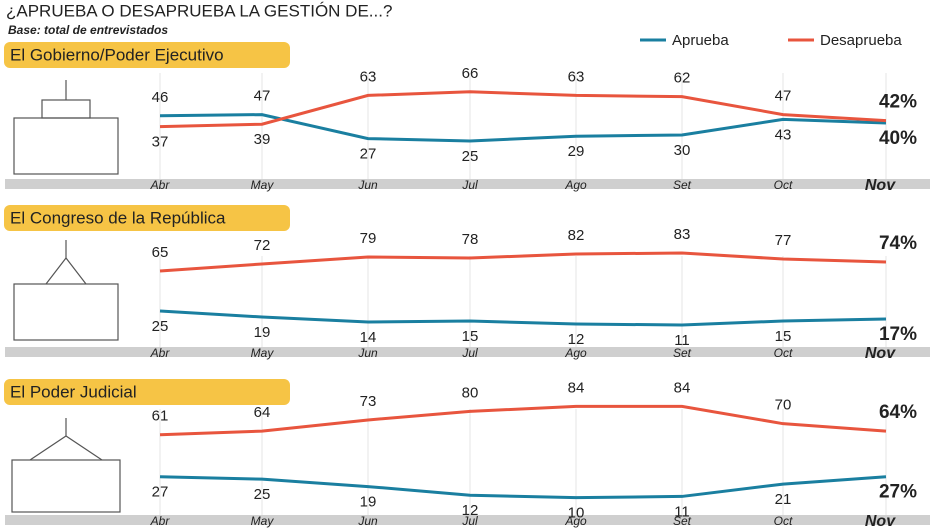  Describe the element at coordinates (898, 138) in the screenshot. I see `data-label: 40%` at that location.